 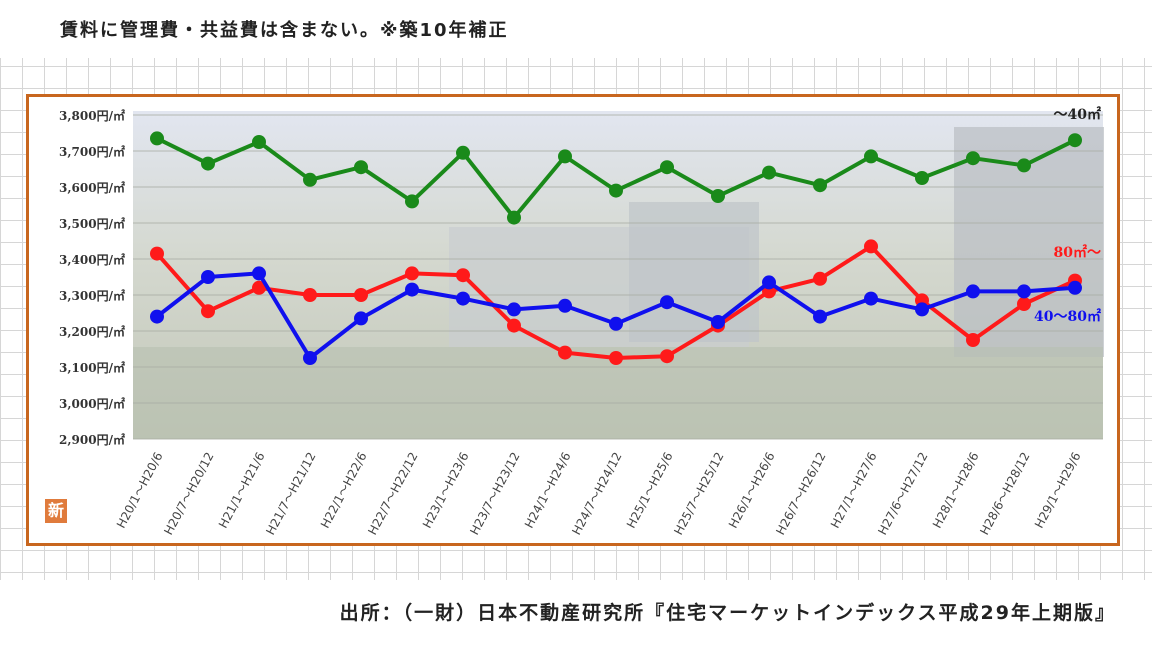 What do you see at coordinates (1077, 114) in the screenshot?
I see `series-label: ～40㎡` at bounding box center [1077, 114].